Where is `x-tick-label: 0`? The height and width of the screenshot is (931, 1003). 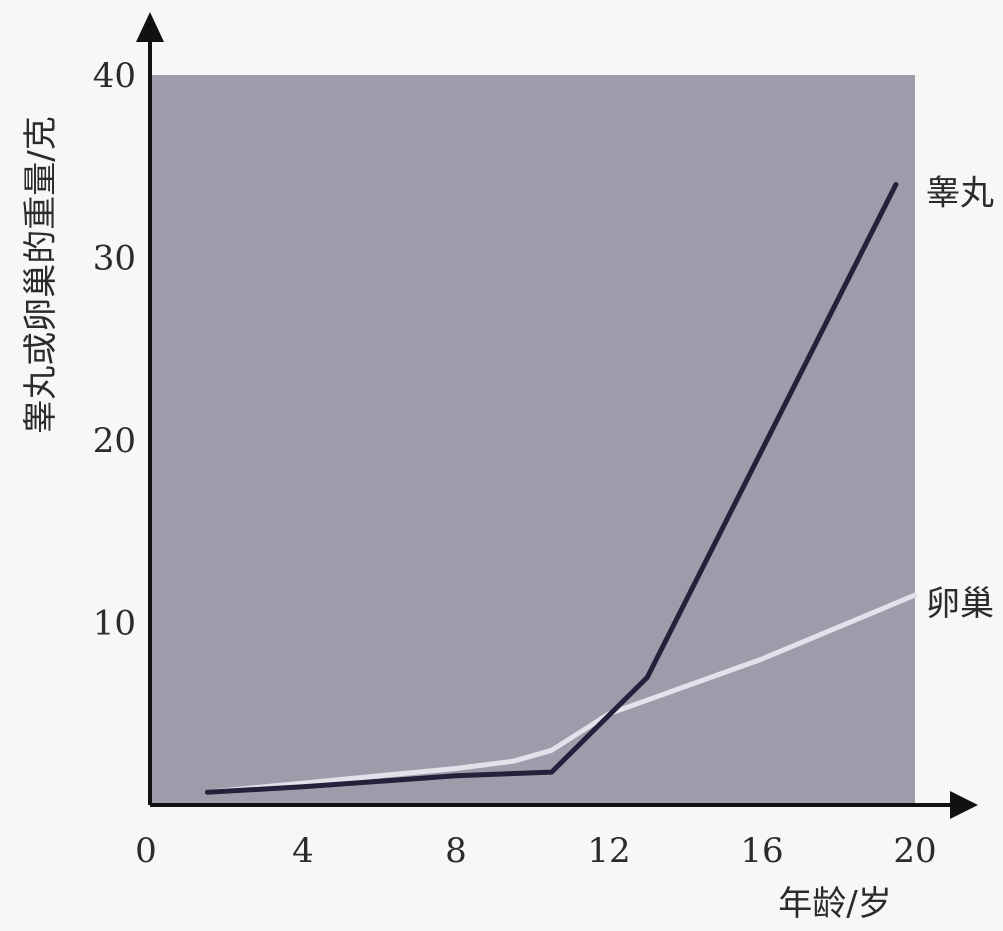 x-tick-label: 0 is located at coordinates (146, 851).